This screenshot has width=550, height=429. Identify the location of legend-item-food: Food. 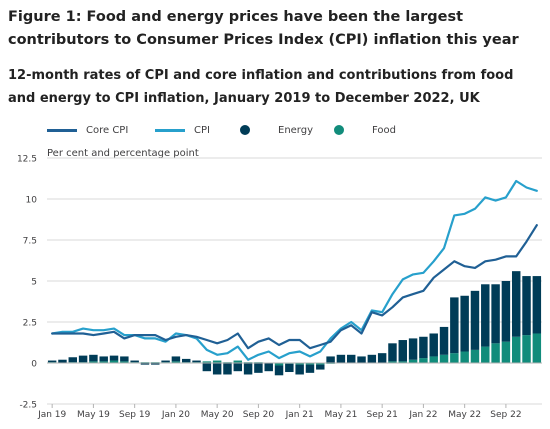
(365, 130).